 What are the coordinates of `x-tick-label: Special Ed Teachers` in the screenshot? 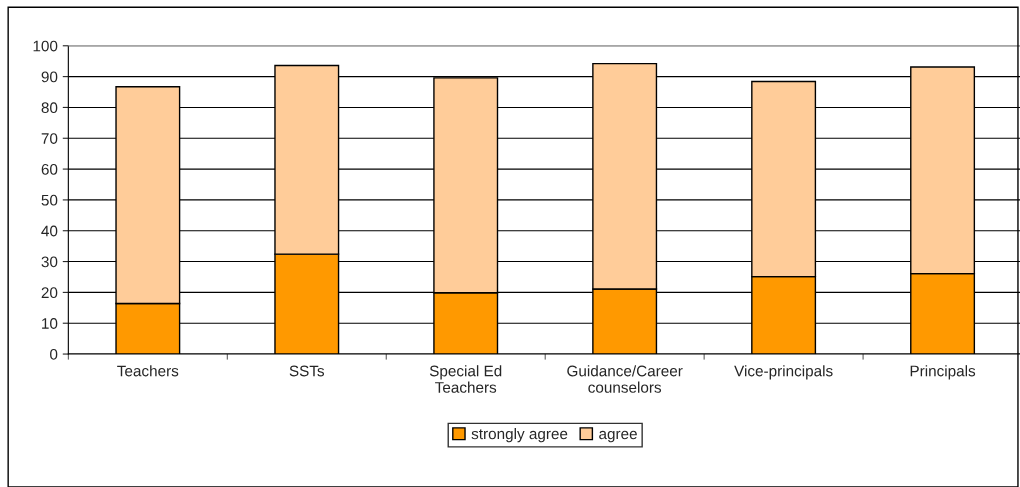 It's located at (465, 379).